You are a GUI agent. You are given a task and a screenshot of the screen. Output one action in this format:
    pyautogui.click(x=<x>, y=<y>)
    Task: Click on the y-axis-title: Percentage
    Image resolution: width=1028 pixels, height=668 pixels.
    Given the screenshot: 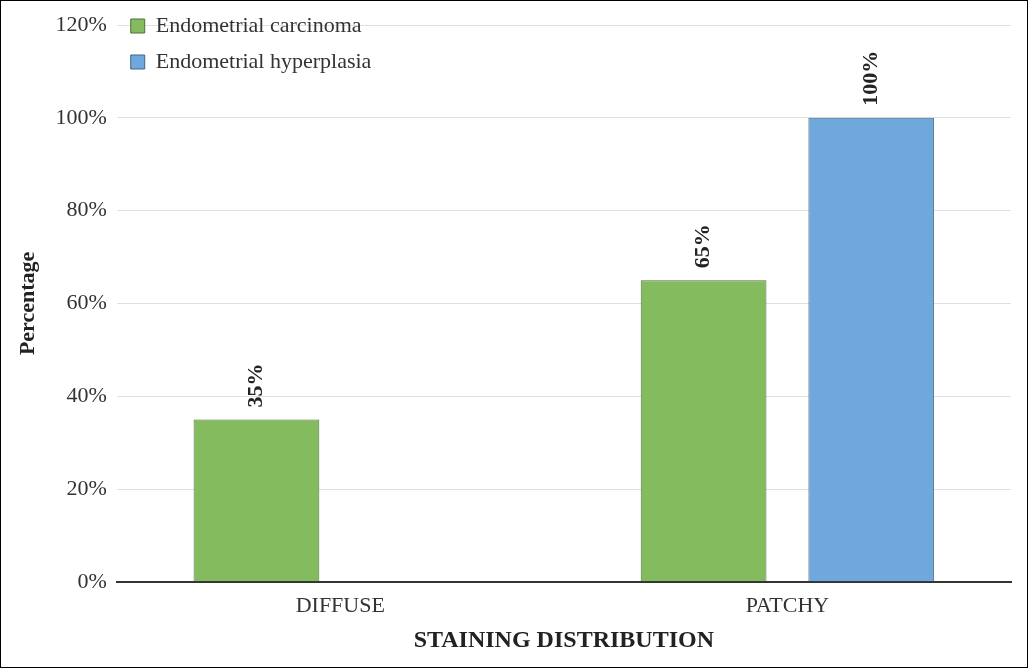 What is the action you would take?
    pyautogui.click(x=26, y=303)
    